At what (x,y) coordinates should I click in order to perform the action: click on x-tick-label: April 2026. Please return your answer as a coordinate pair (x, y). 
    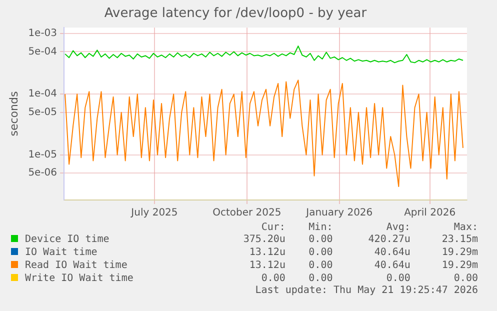
    Looking at the image, I should click on (430, 213).